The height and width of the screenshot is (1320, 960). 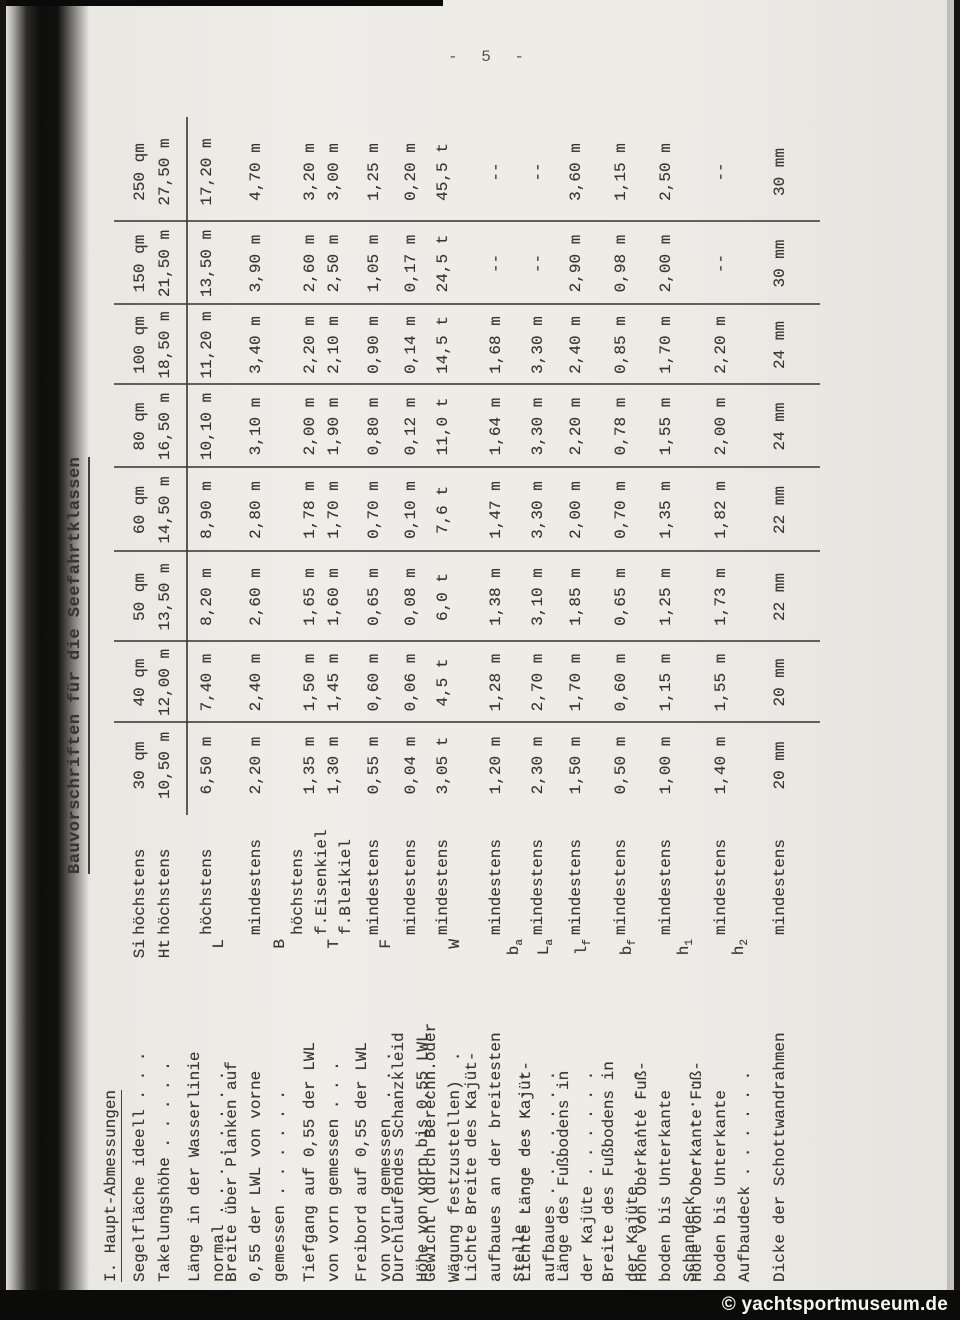 What do you see at coordinates (443, 426) in the screenshot?
I see `value-cell: 11,0 t` at bounding box center [443, 426].